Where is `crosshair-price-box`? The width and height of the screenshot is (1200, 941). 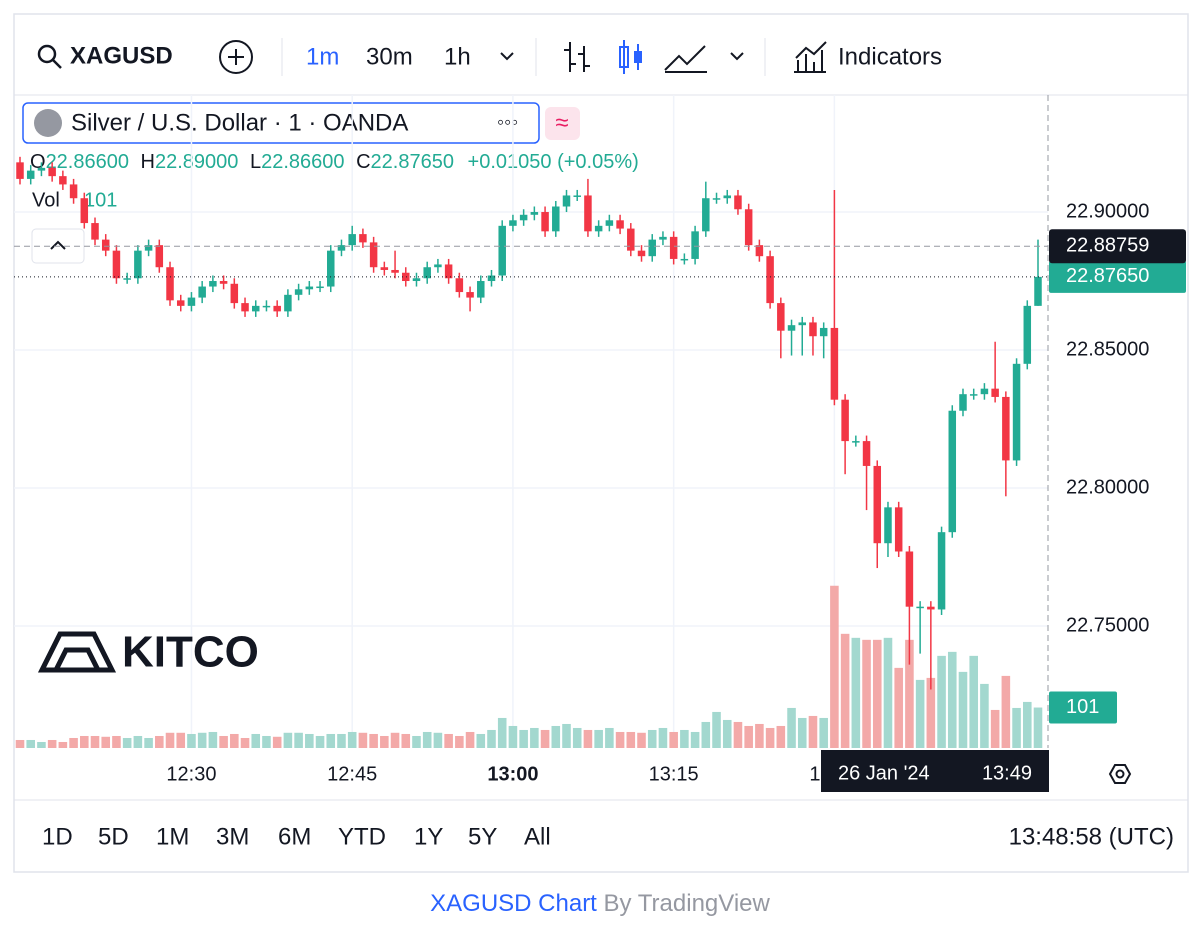
crosshair-price-box is located at coordinates (1117, 246).